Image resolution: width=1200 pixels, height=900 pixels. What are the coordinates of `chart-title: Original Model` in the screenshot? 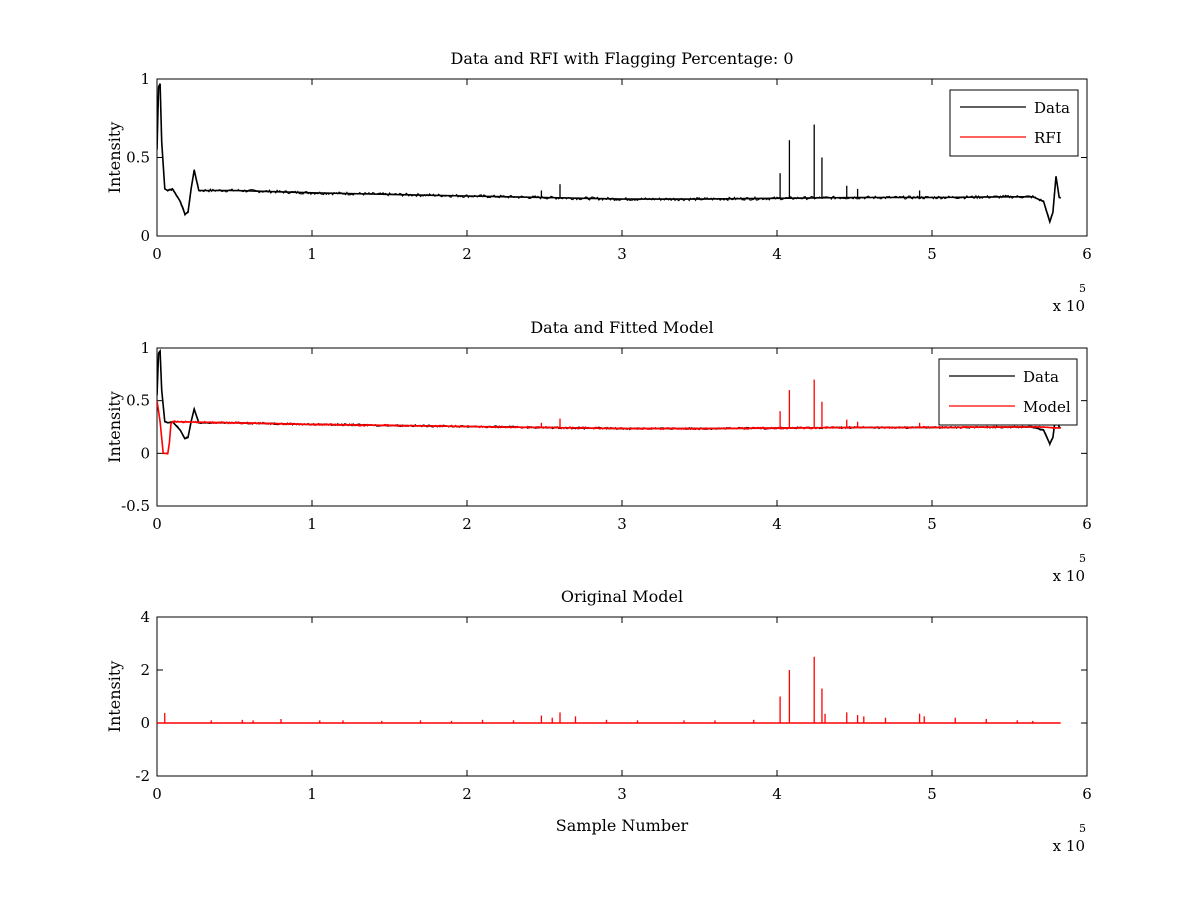 It's located at (622, 596).